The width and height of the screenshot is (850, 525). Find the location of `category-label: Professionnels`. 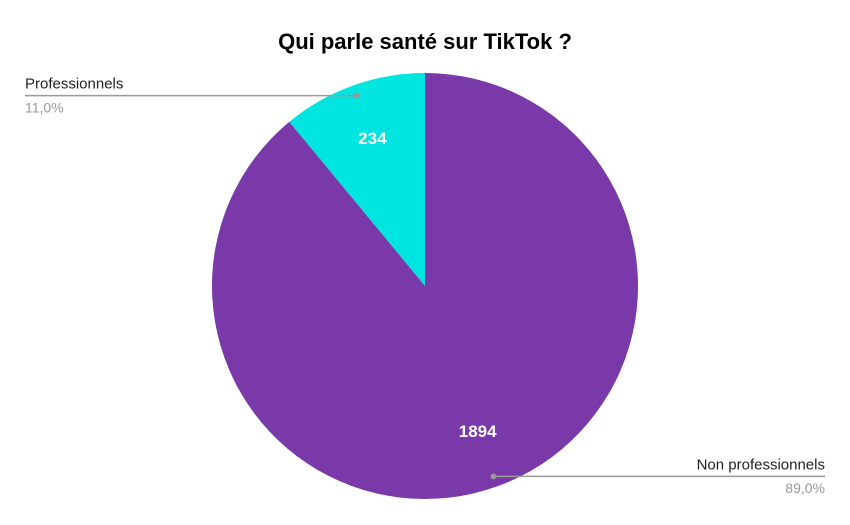

category-label: Professionnels is located at coordinates (74, 84).